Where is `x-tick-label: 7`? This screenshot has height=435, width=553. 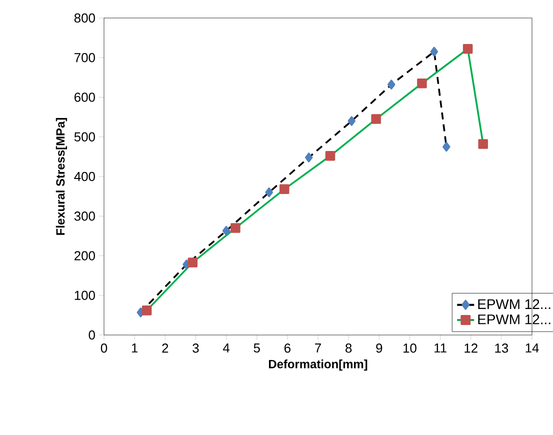 x-tick-label: 7 is located at coordinates (318, 348).